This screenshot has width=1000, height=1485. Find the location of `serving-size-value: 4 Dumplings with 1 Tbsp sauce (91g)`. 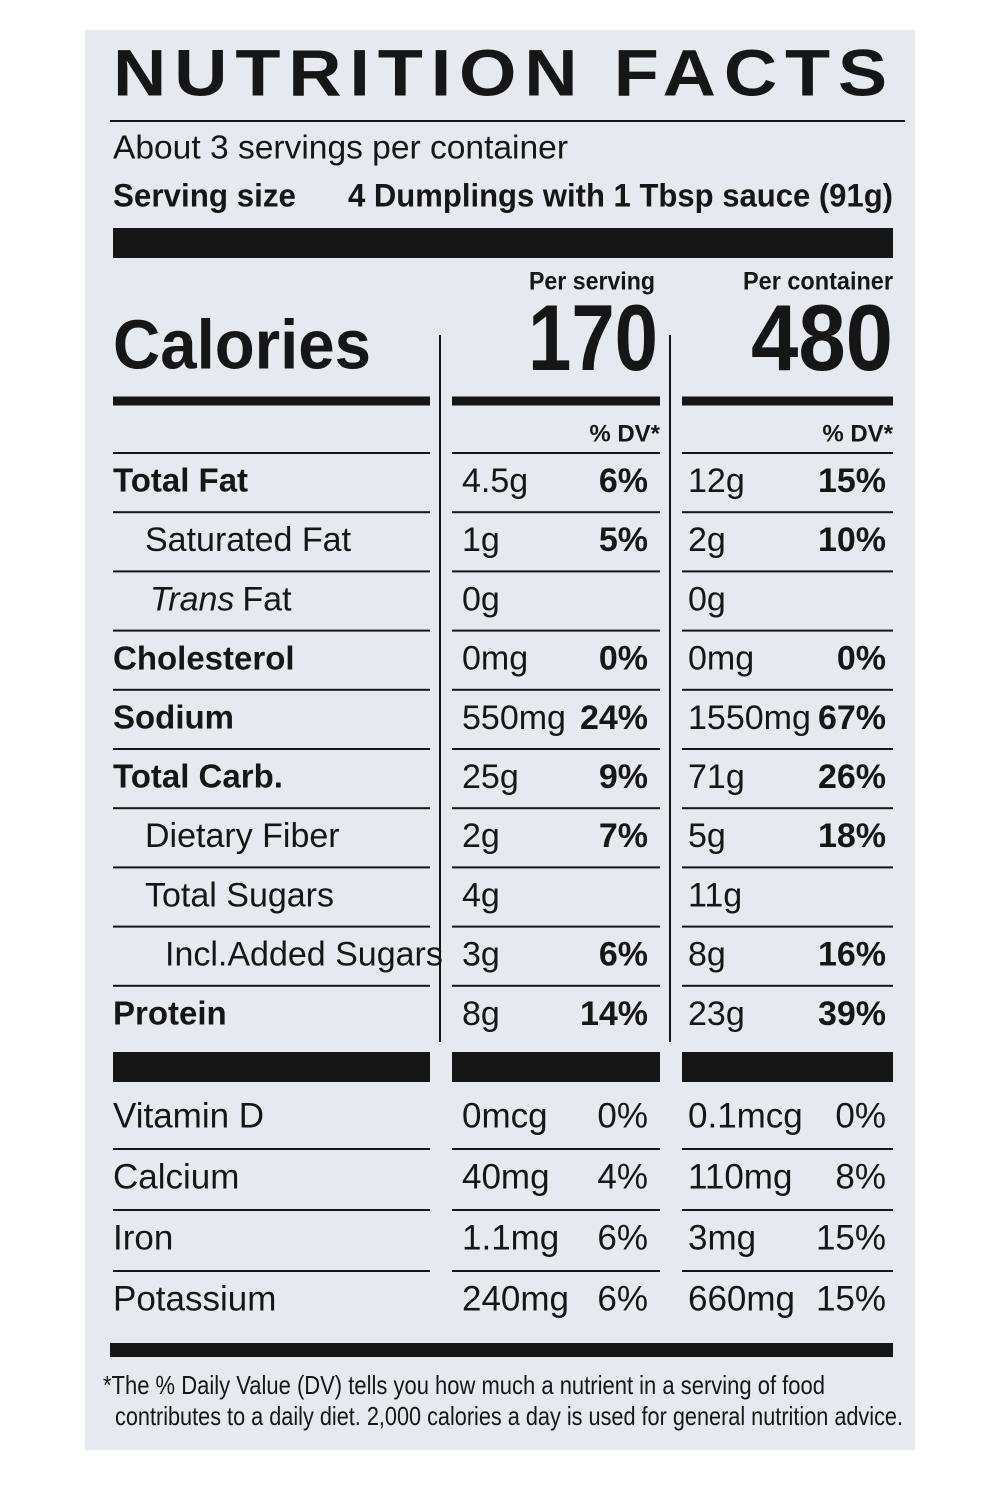

serving-size-value: 4 Dumplings with 1 Tbsp sauce (91g) is located at coordinates (620, 195).